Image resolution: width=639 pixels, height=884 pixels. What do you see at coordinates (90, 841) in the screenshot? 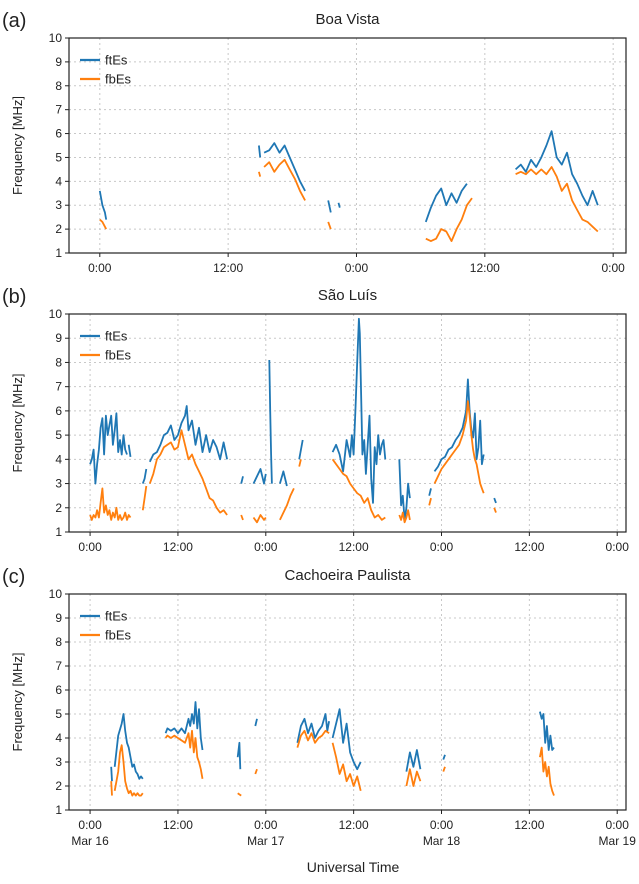
I see `x-tick-date-label: Mar 16` at bounding box center [90, 841].